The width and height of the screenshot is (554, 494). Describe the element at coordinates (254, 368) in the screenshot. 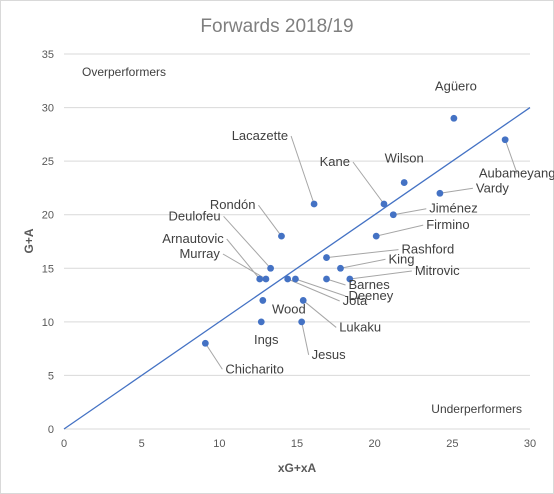

I see `data-label: Chicharito` at that location.